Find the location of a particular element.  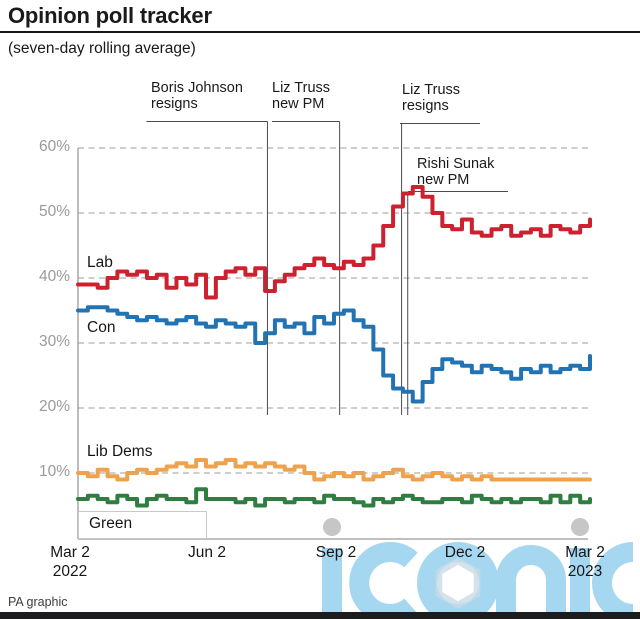

x-tick-line: Dec 2 is located at coordinates (465, 552).